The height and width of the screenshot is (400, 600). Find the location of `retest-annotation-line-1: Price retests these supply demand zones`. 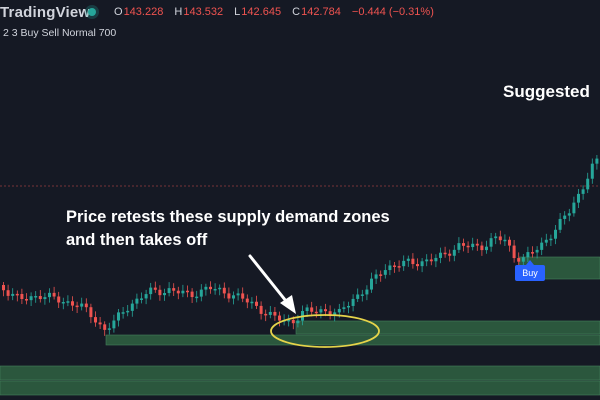

retest-annotation-line-1: Price retests these supply demand zones is located at coordinates (228, 217).